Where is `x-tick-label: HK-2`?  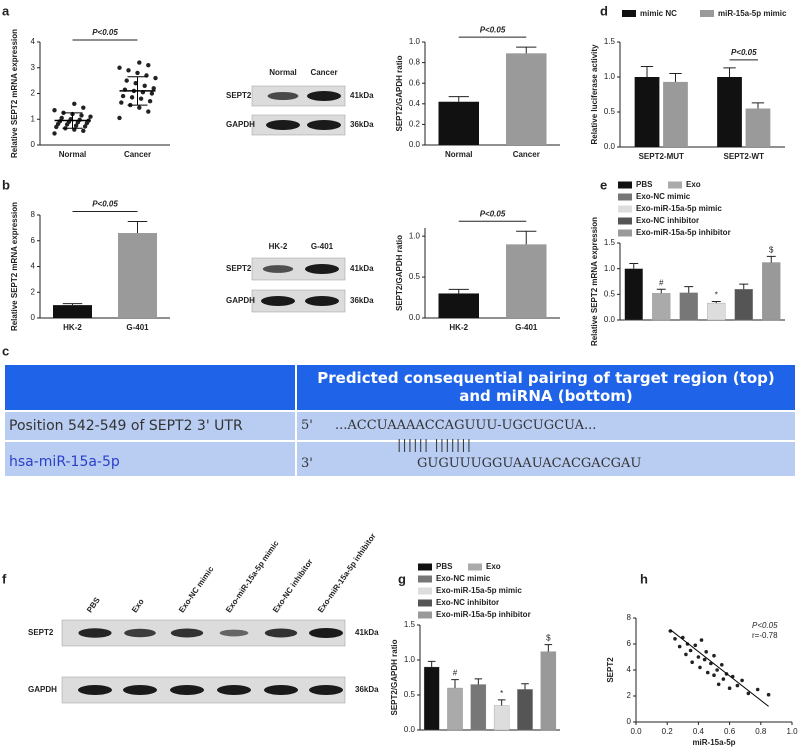
x-tick-label: HK-2 is located at coordinates (458, 327).